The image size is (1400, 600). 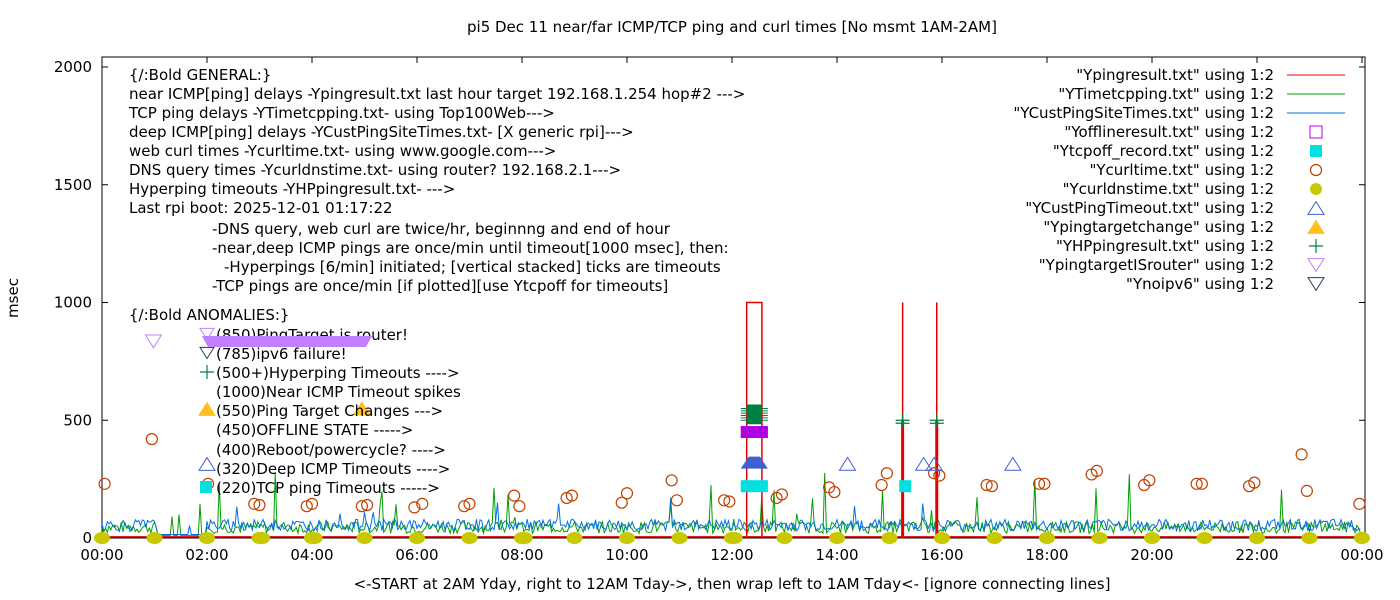 I want to click on ping-target-is-router-bar, so click(x=287, y=341).